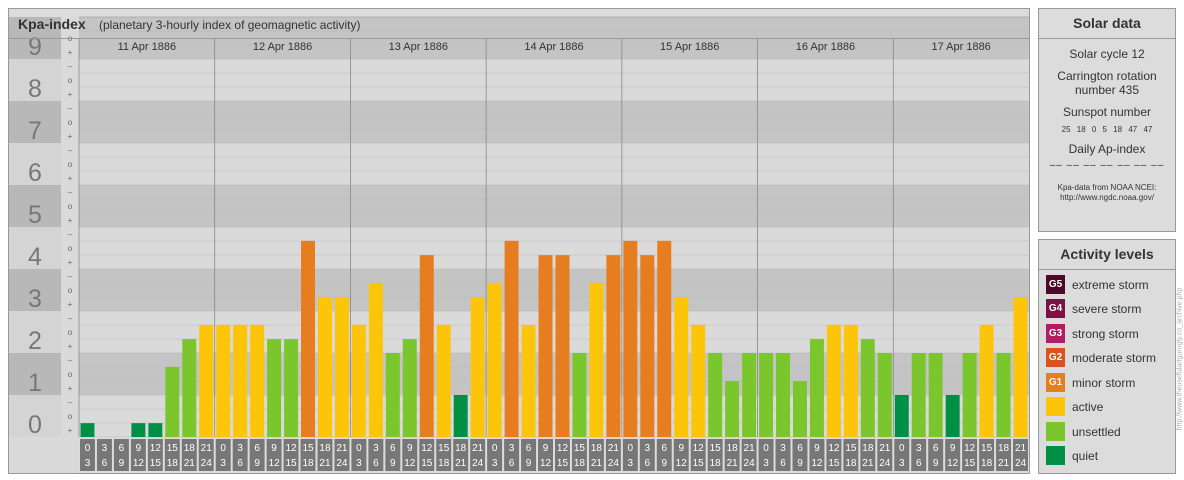  I want to click on y-tick-label: 6, so click(35, 173).